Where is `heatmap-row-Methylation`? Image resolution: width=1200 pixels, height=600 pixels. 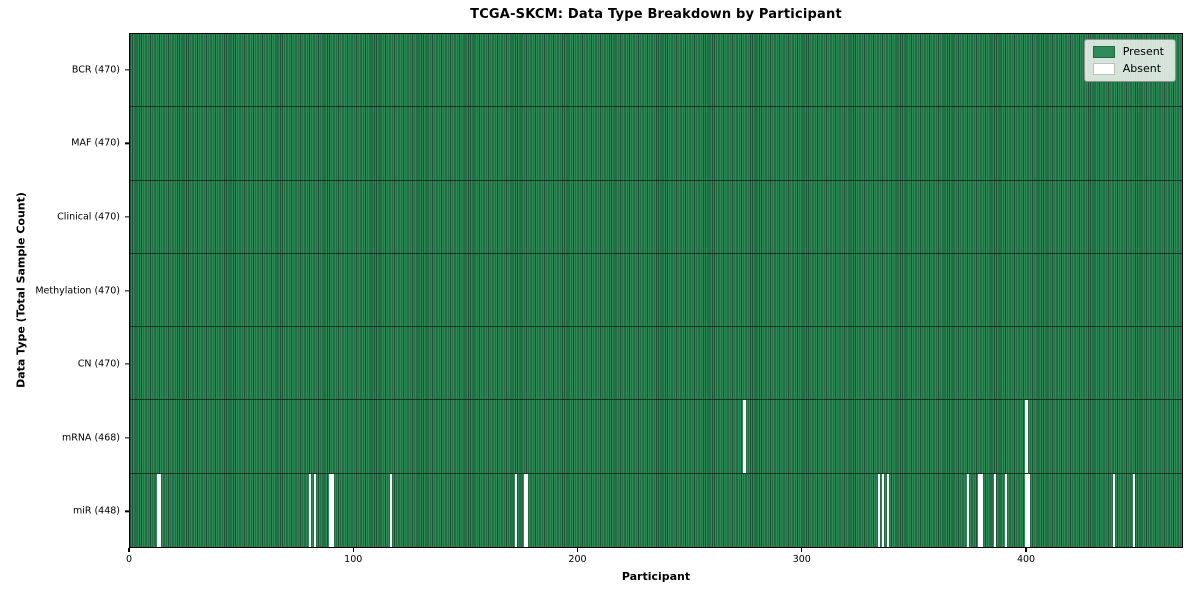
heatmap-row-Methylation is located at coordinates (656, 290).